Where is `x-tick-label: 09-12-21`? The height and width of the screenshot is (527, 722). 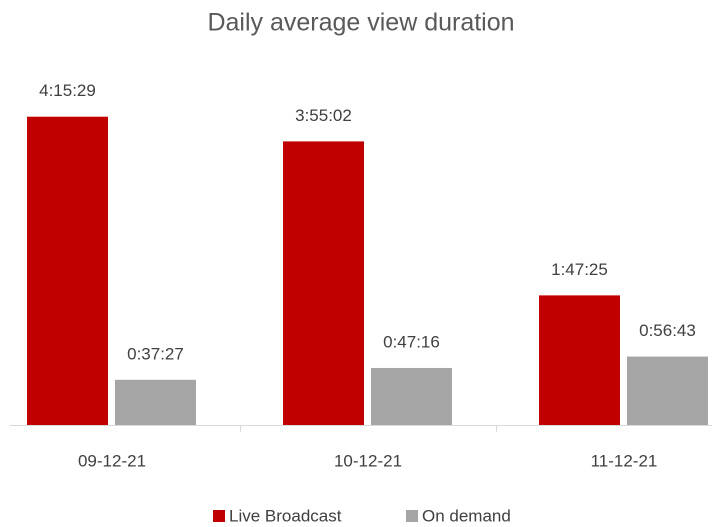 x-tick-label: 09-12-21 is located at coordinates (112, 460).